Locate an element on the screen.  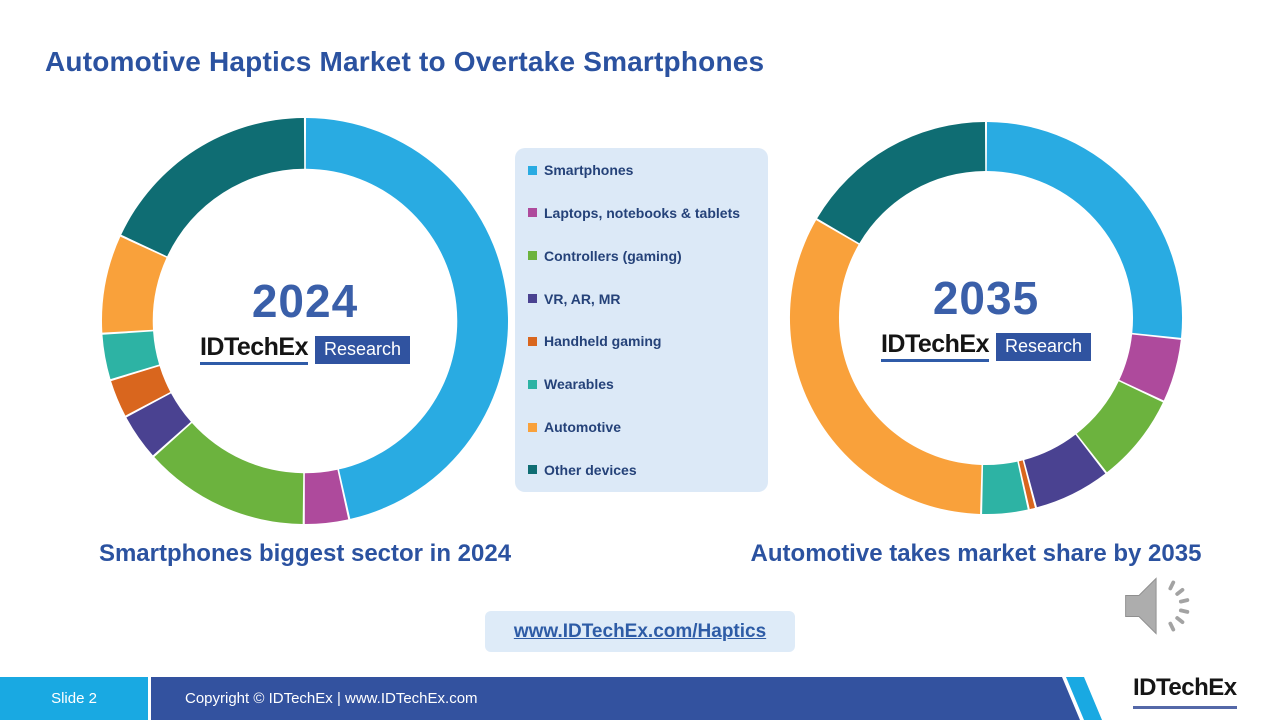
legend-item-vr-ar-mr: VR, AR, MR is located at coordinates (644, 299).